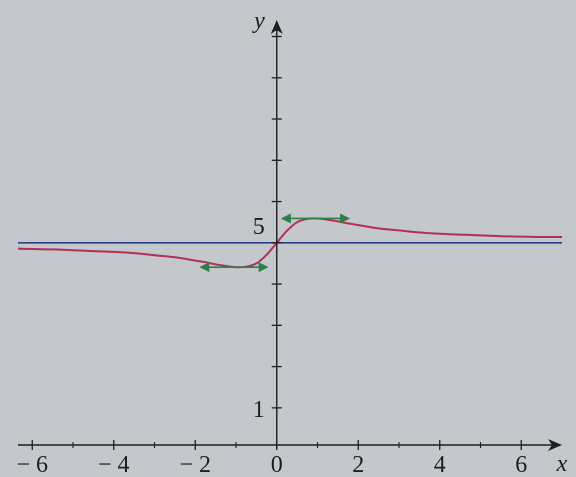 Image resolution: width=576 pixels, height=477 pixels. What do you see at coordinates (440, 464) in the screenshot?
I see `x-tick-label: 4` at bounding box center [440, 464].